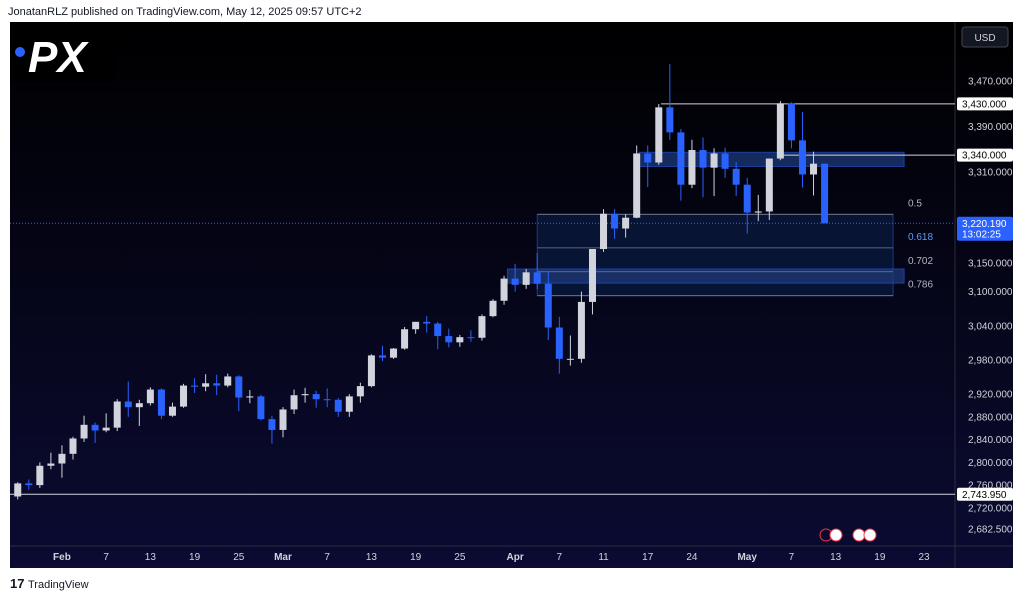 The image size is (1024, 604). I want to click on y-tick-label: 3,150.000, so click(990, 264).